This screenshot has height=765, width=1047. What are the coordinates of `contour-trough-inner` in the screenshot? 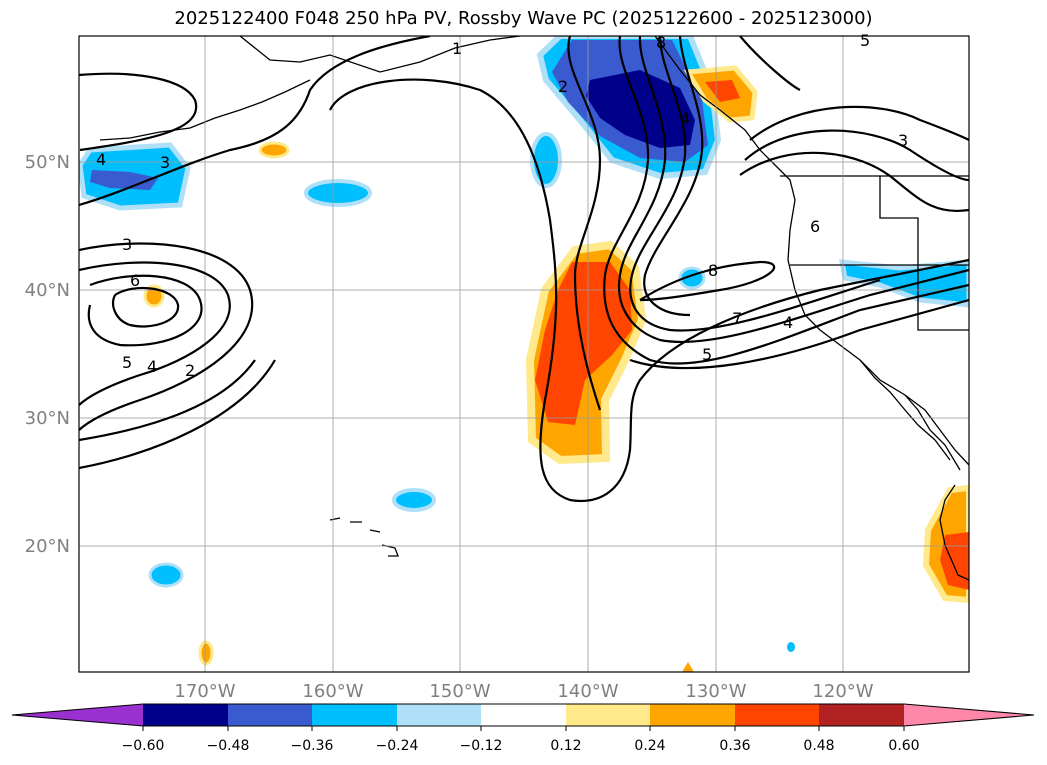 It's located at (799, 334).